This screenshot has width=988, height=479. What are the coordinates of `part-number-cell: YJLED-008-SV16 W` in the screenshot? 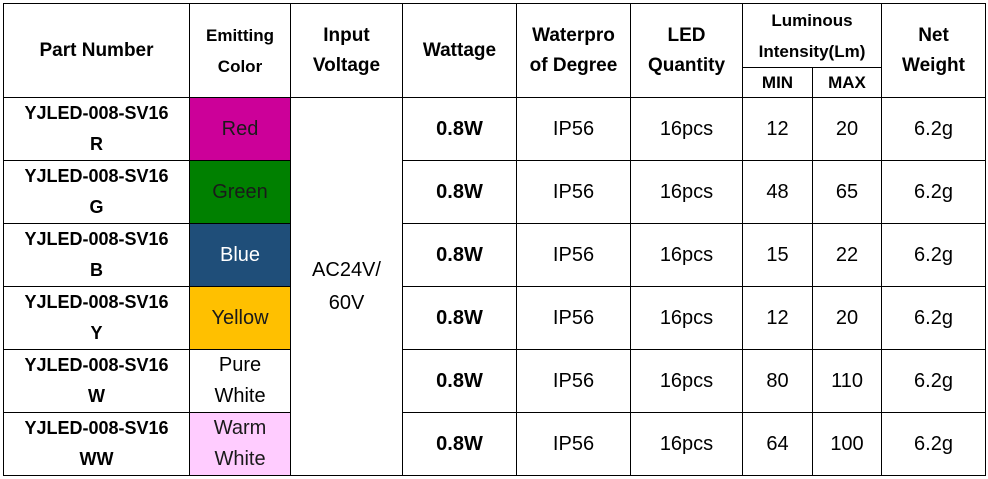 It's located at (96, 381).